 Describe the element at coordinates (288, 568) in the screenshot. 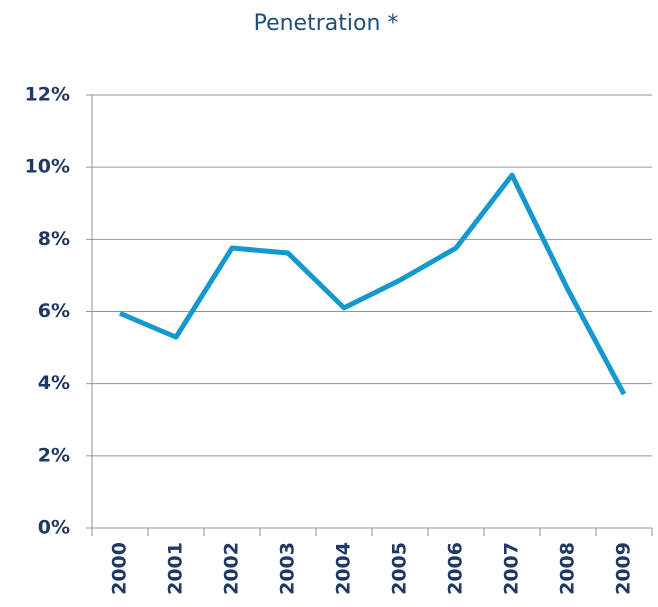

I see `x-tick-label: 2003` at that location.